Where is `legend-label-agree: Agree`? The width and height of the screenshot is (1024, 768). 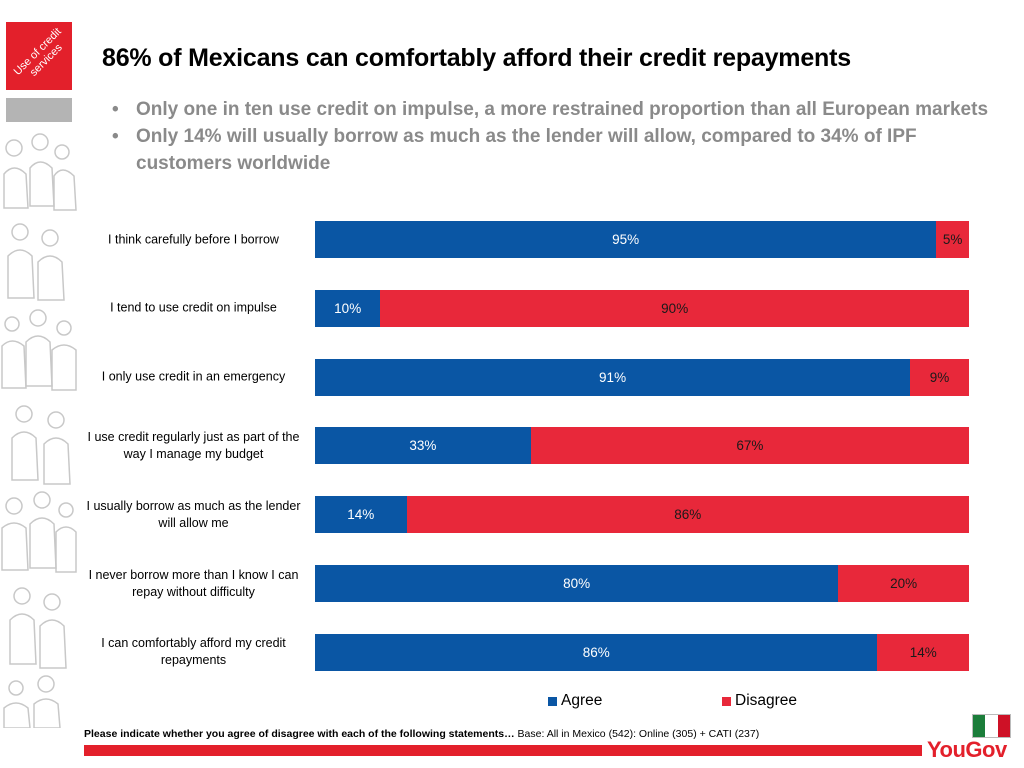 legend-label-agree: Agree is located at coordinates (582, 700).